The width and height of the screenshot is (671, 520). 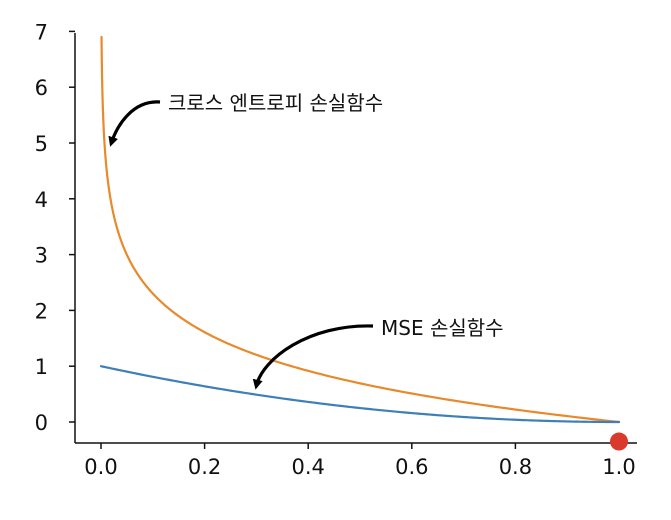 I want to click on x-tick-label: 0.4, so click(x=307, y=467).